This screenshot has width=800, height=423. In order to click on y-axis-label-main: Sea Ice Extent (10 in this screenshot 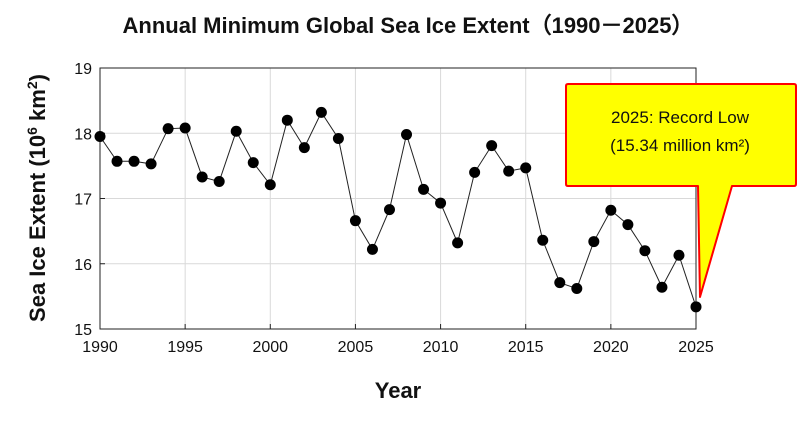, I will do `click(37, 228)`.